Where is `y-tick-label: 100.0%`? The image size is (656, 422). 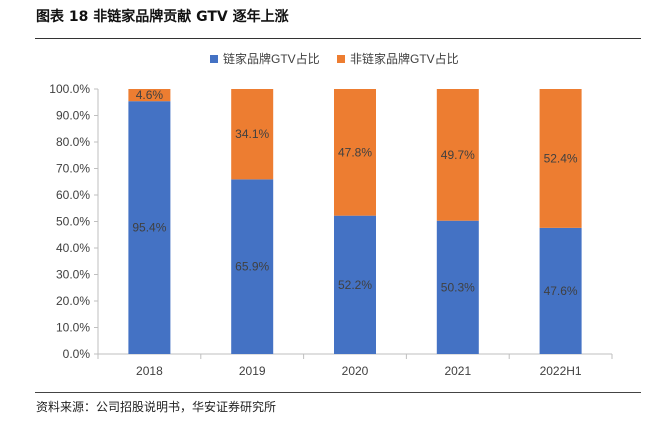
y-tick-label: 100.0% is located at coordinates (69, 89).